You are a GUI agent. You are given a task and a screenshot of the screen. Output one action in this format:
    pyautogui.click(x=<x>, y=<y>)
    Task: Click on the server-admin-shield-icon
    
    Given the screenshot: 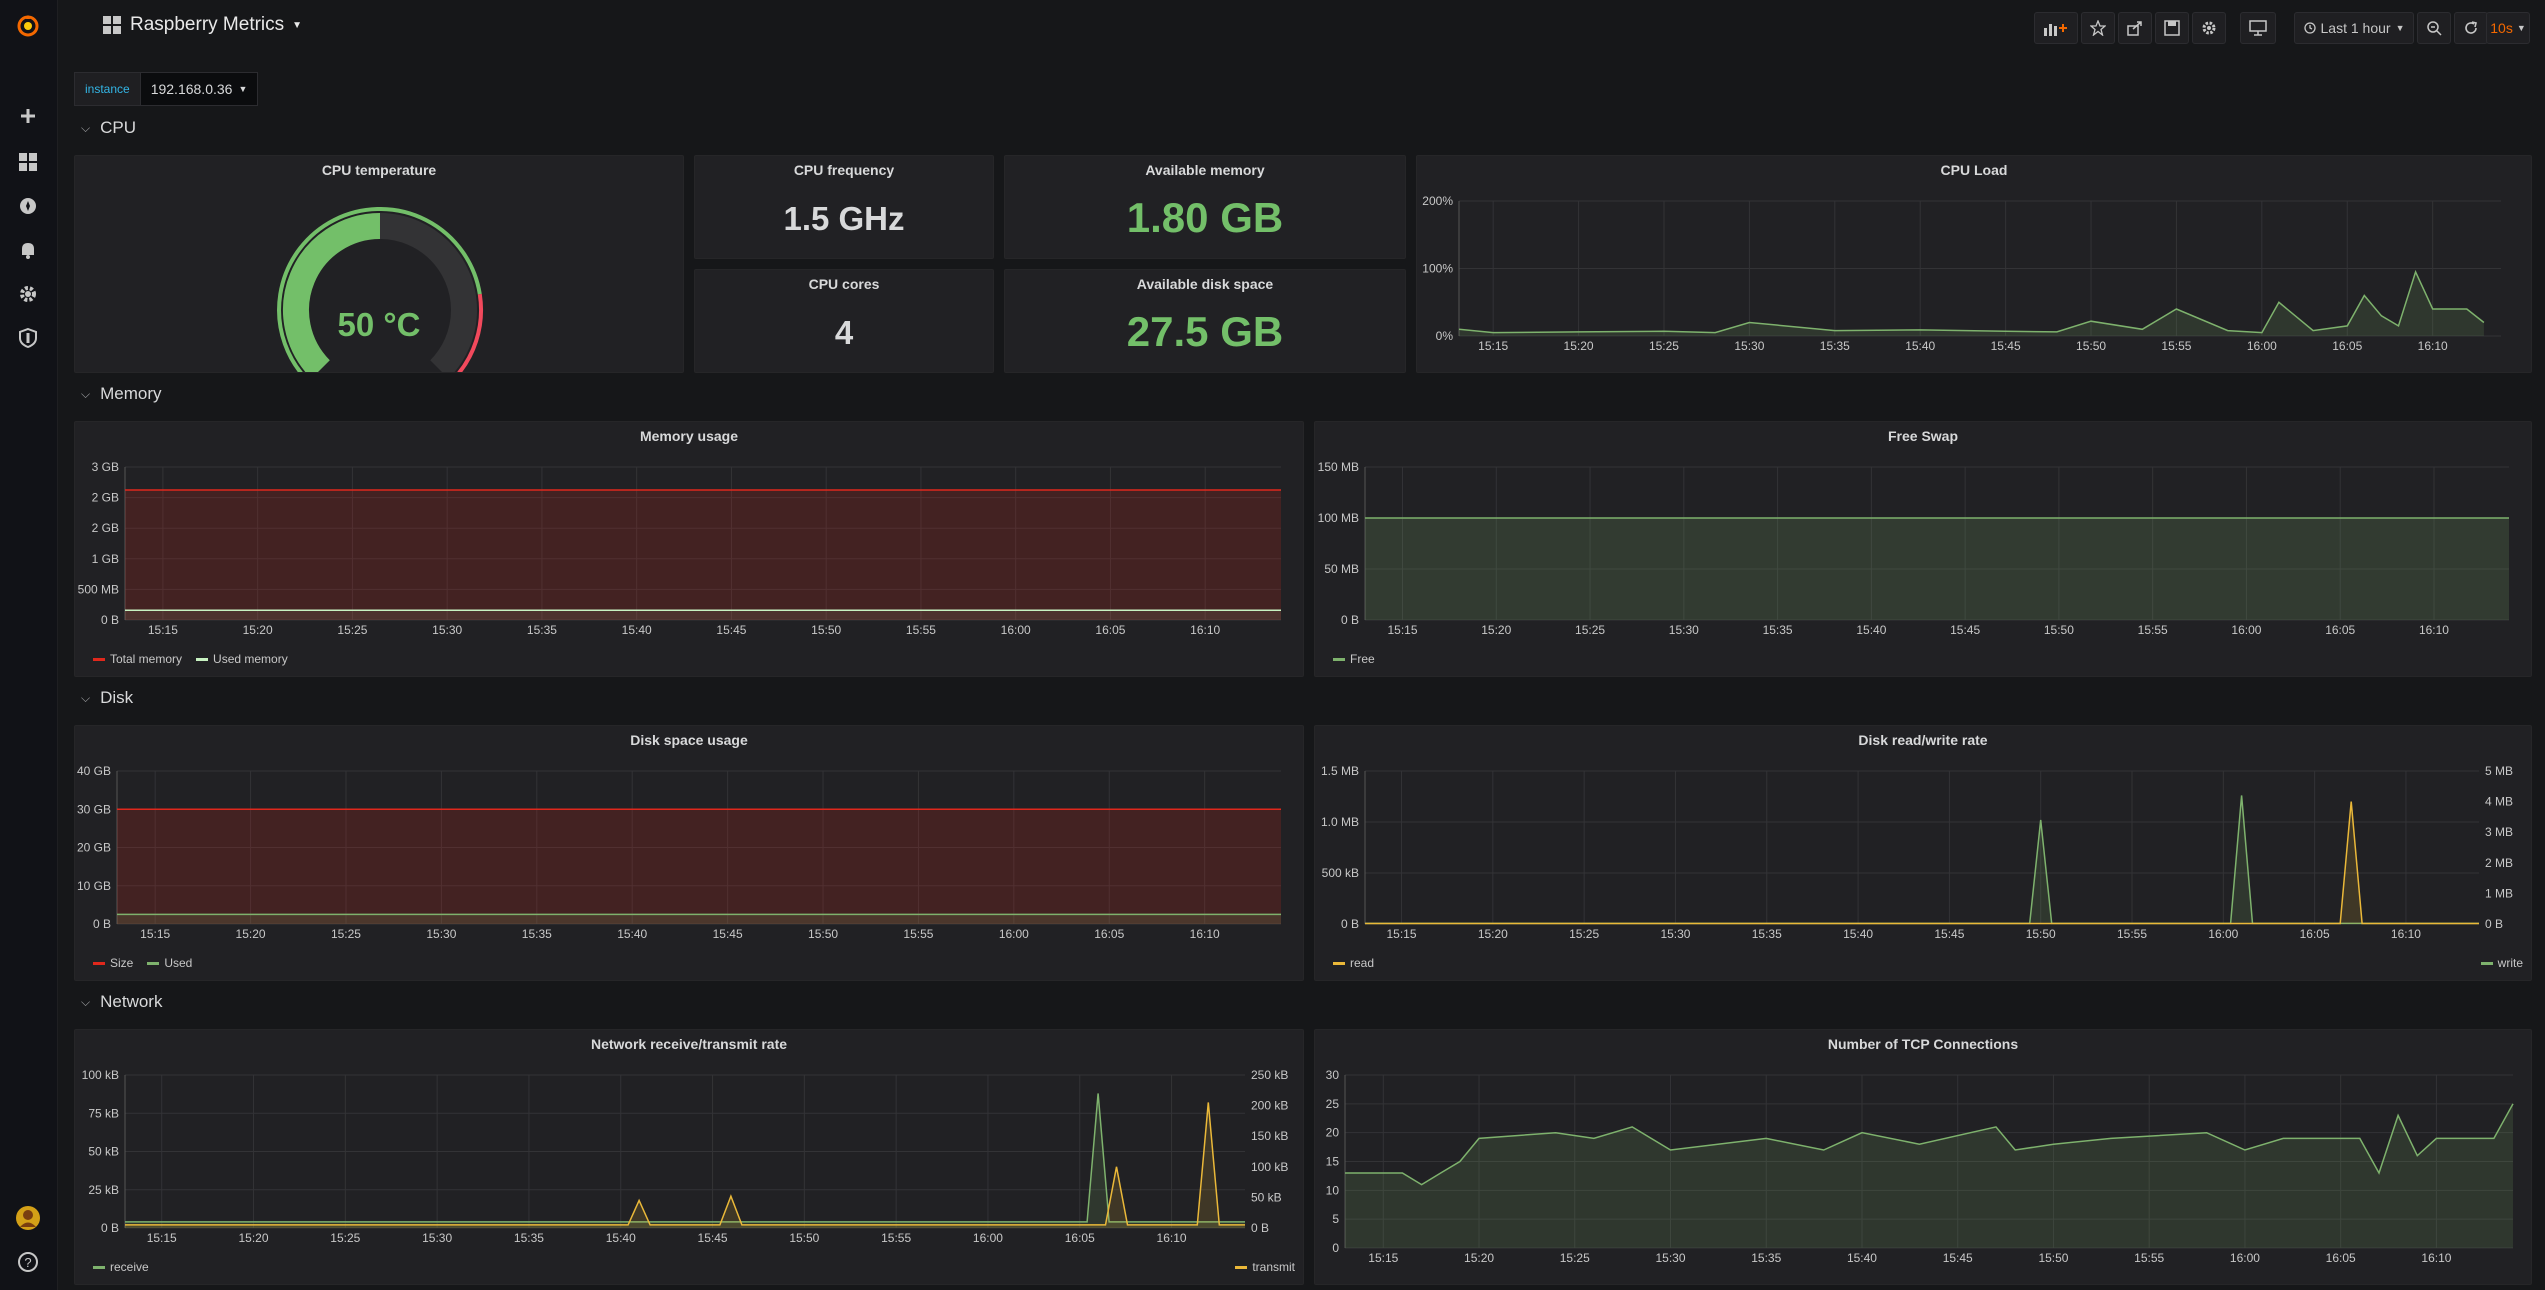 What is the action you would take?
    pyautogui.click(x=28, y=338)
    